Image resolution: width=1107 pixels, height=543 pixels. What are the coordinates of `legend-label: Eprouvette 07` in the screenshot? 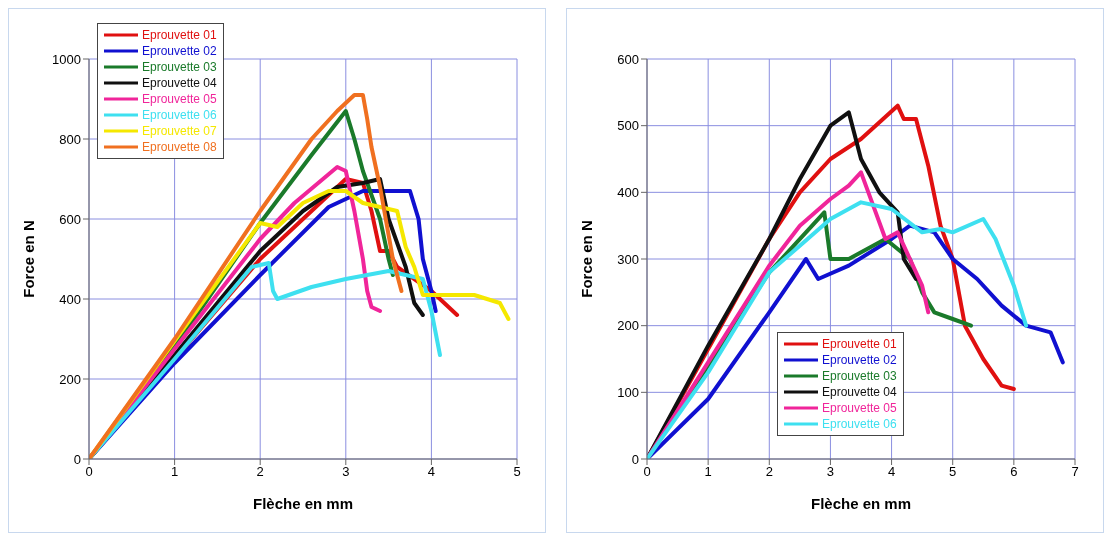 It's located at (179, 131).